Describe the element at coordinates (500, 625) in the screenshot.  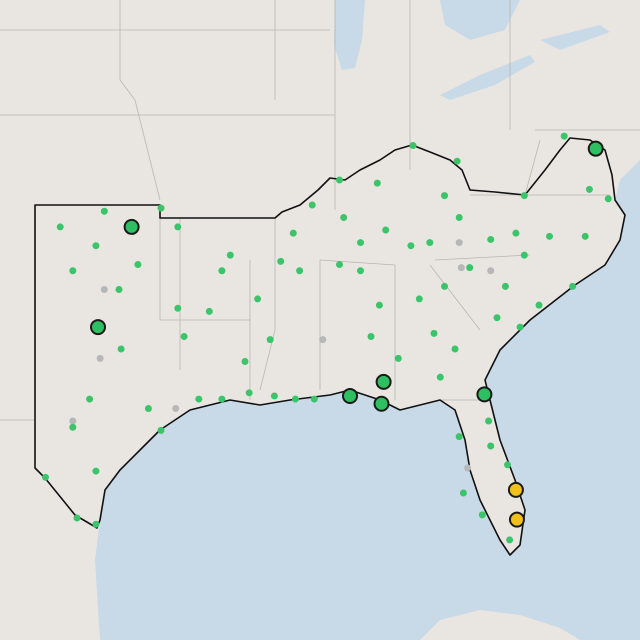
I see `cuba` at that location.